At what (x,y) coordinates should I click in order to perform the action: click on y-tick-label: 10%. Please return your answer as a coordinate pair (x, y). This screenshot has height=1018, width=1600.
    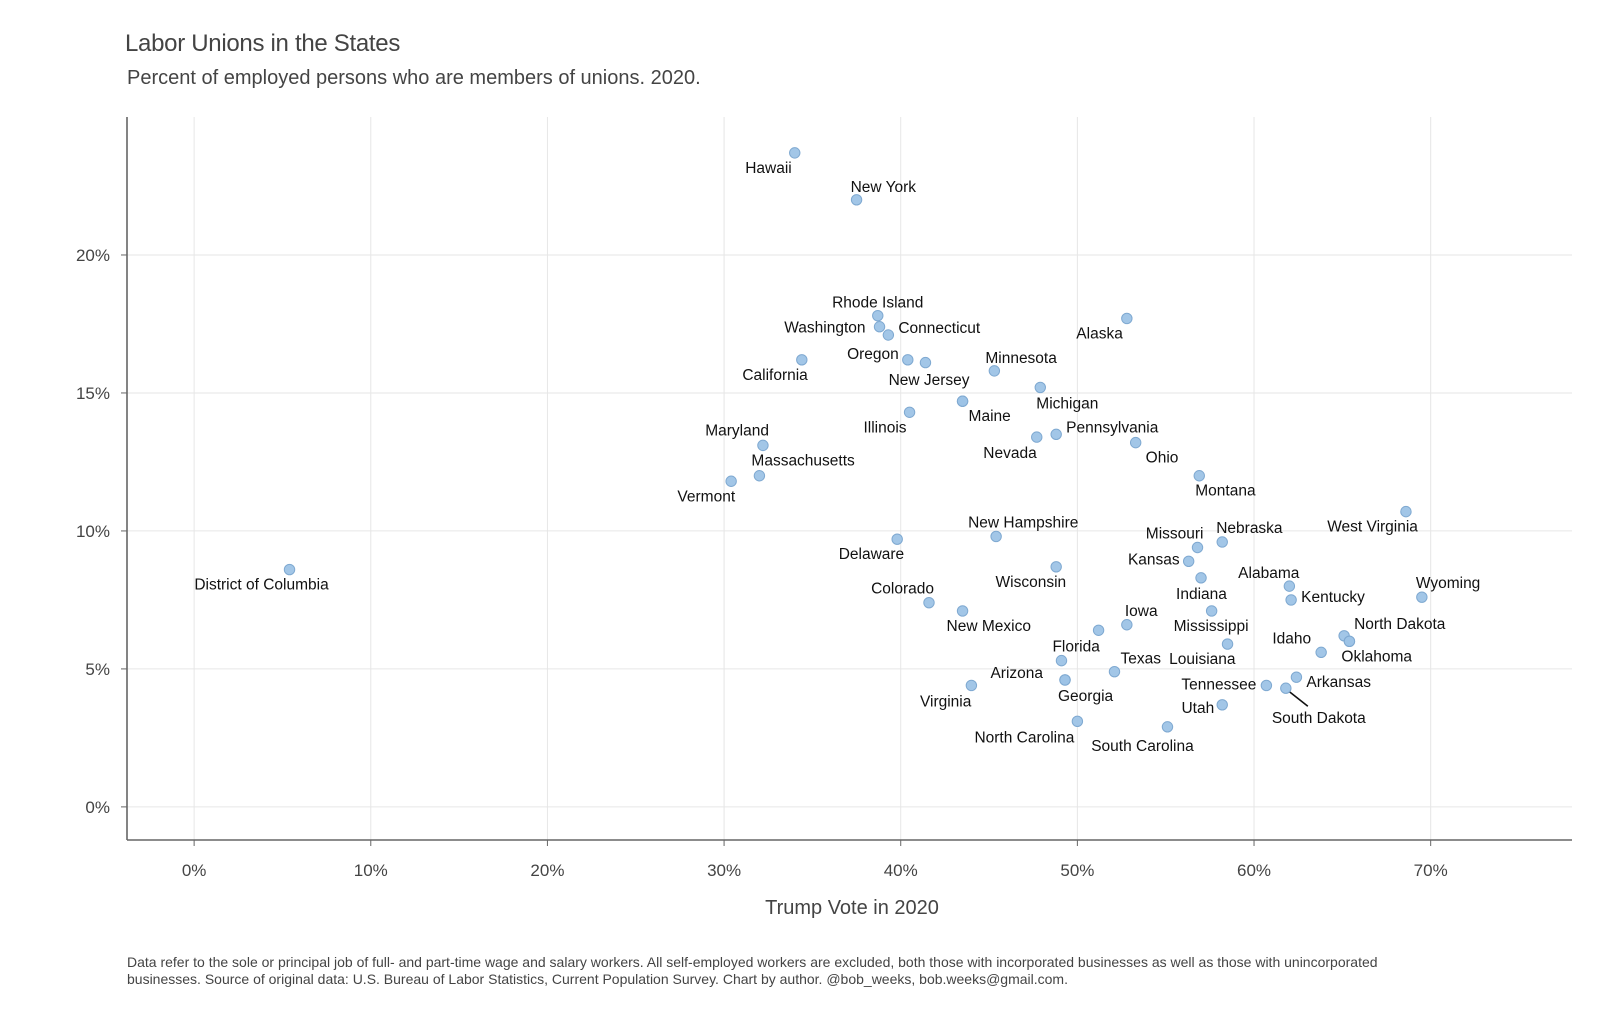
    Looking at the image, I should click on (93, 531).